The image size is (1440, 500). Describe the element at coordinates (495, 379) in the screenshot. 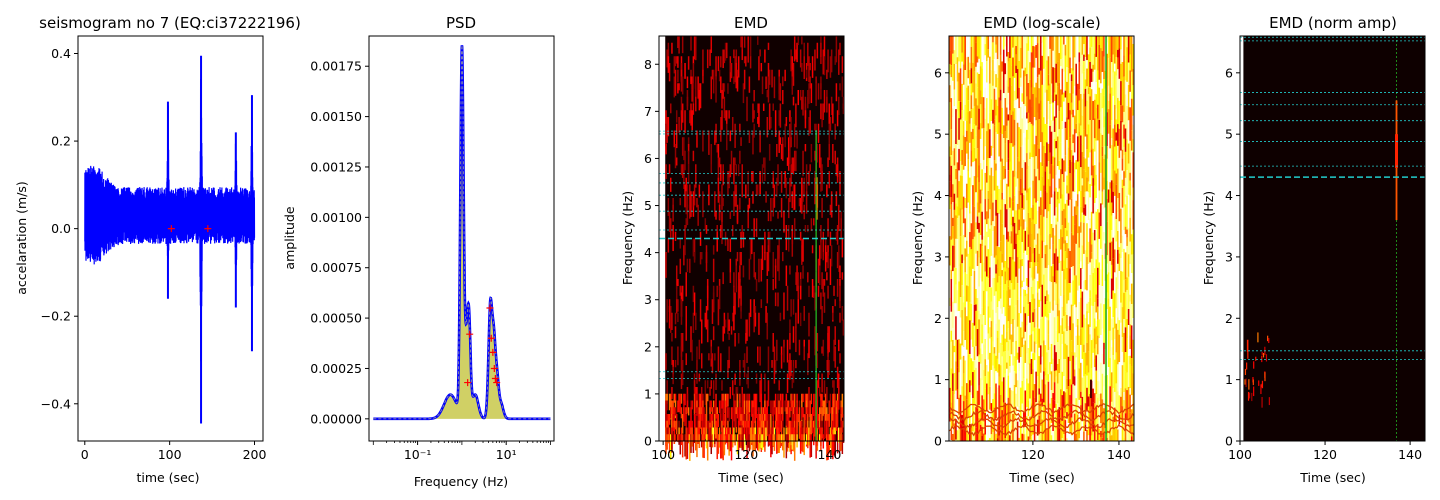

I see `psd-marker` at that location.